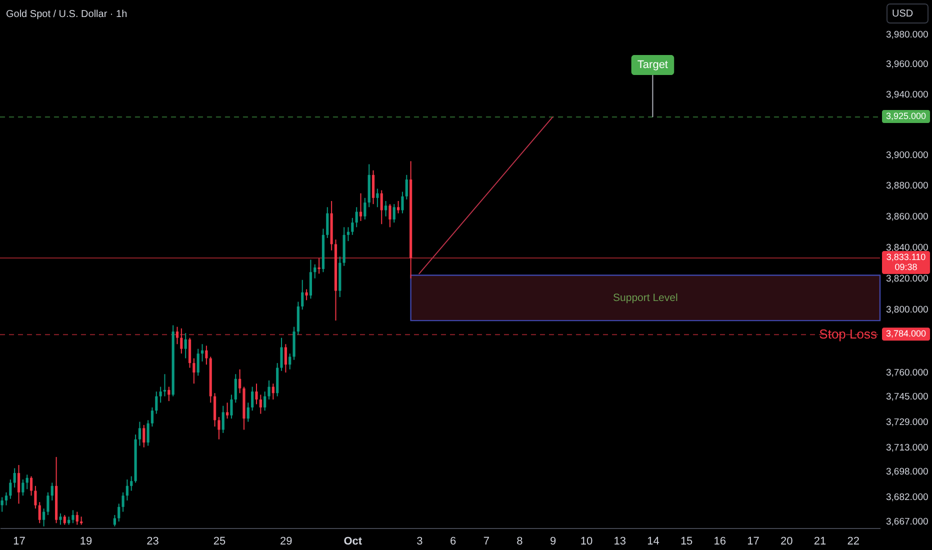  I want to click on x-tick-label: Oct, so click(353, 542).